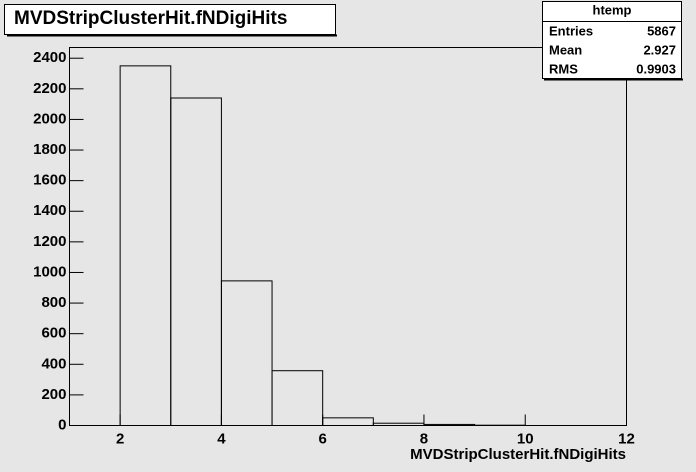  I want to click on stats-value: 2.927, so click(659, 49).